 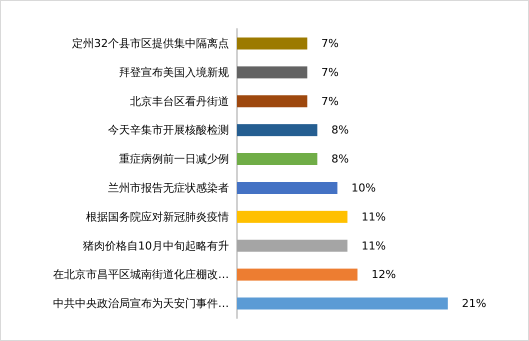 I want to click on y-tick-label: 根据国务院应对新冠肺炎疫情, so click(x=157, y=217).